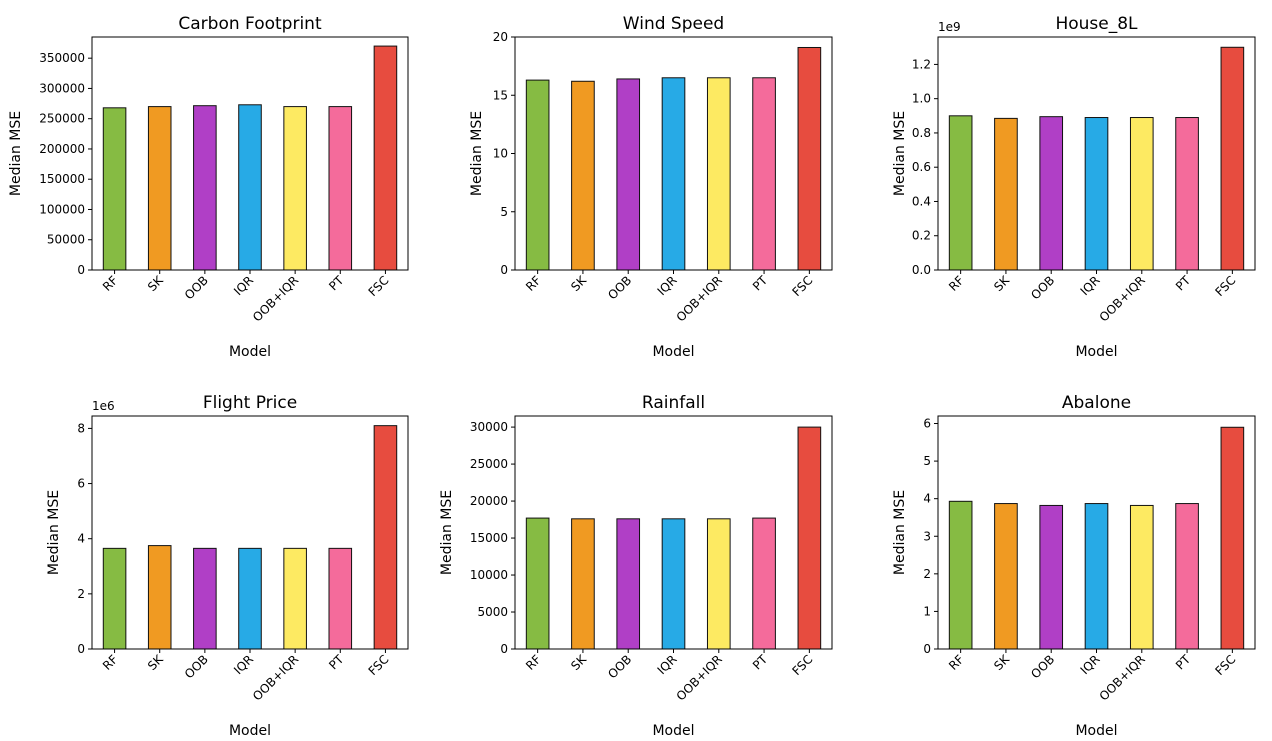 This screenshot has width=1272, height=741. What do you see at coordinates (1096, 403) in the screenshot?
I see `chart-title: Abalone` at bounding box center [1096, 403].